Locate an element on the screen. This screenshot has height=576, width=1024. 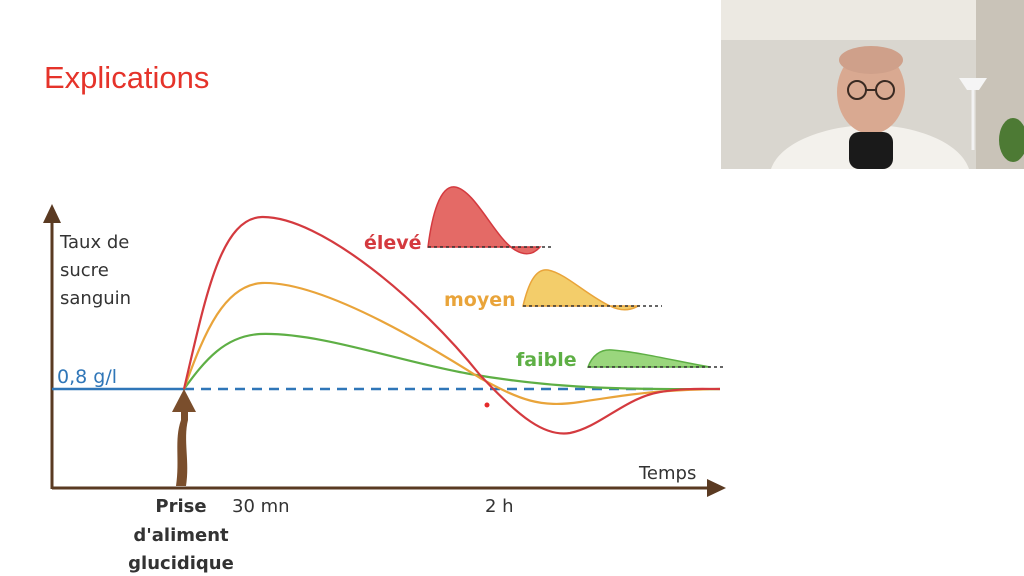
curve-moyen is located at coordinates (451, 343).